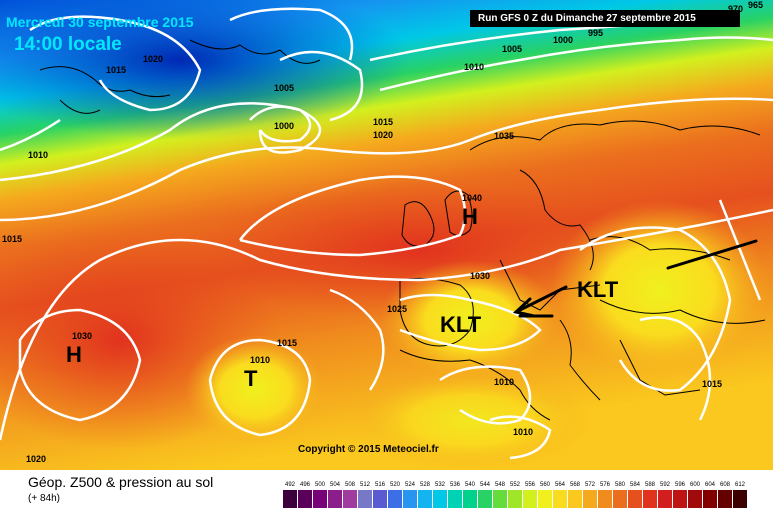 The width and height of the screenshot is (773, 530). Describe the element at coordinates (397, 309) in the screenshot. I see `isobar-label: 1025` at that location.